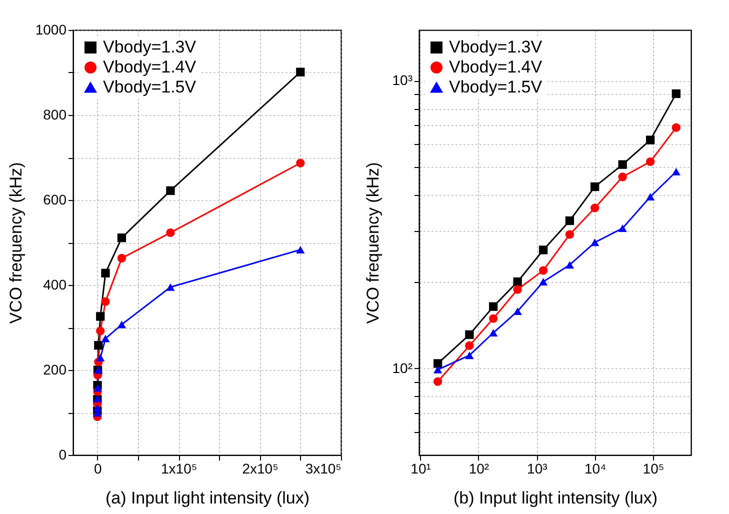  Describe the element at coordinates (653, 468) in the screenshot. I see `x-tick-label: 10⁵` at that location.